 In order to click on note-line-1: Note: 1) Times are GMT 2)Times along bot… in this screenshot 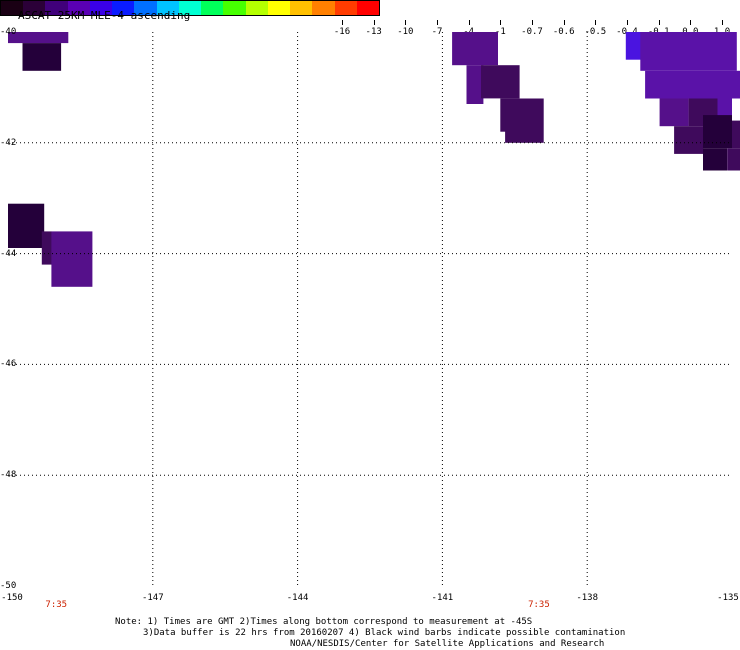, I will do `click(324, 622)`.